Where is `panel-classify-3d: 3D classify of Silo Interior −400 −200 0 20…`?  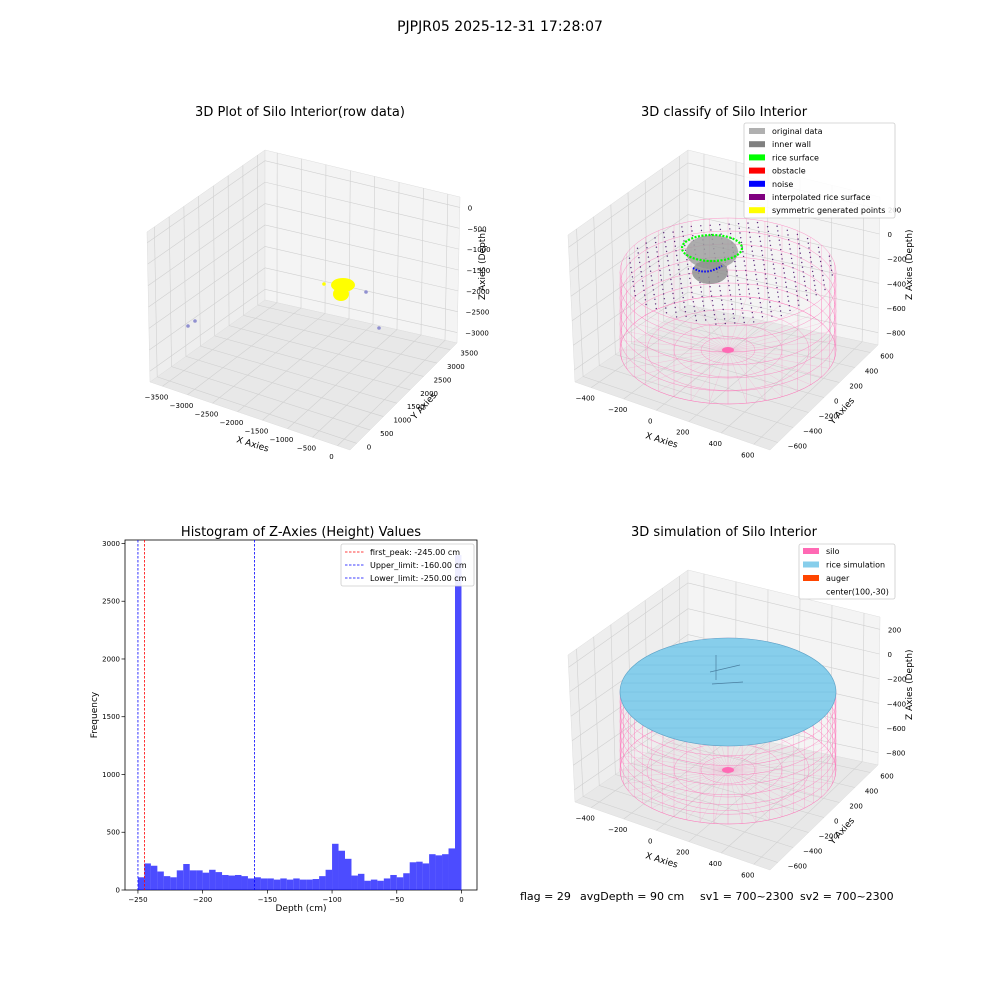
panel-classify-3d: 3D classify of Silo Interior −400 −200 0 20… is located at coordinates (741, 282).